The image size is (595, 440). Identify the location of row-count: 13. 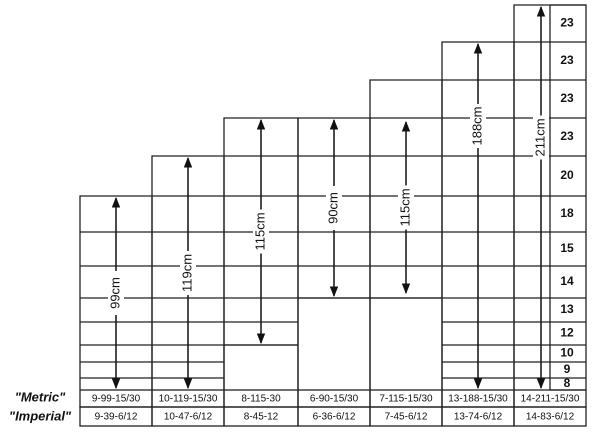
(567, 309).